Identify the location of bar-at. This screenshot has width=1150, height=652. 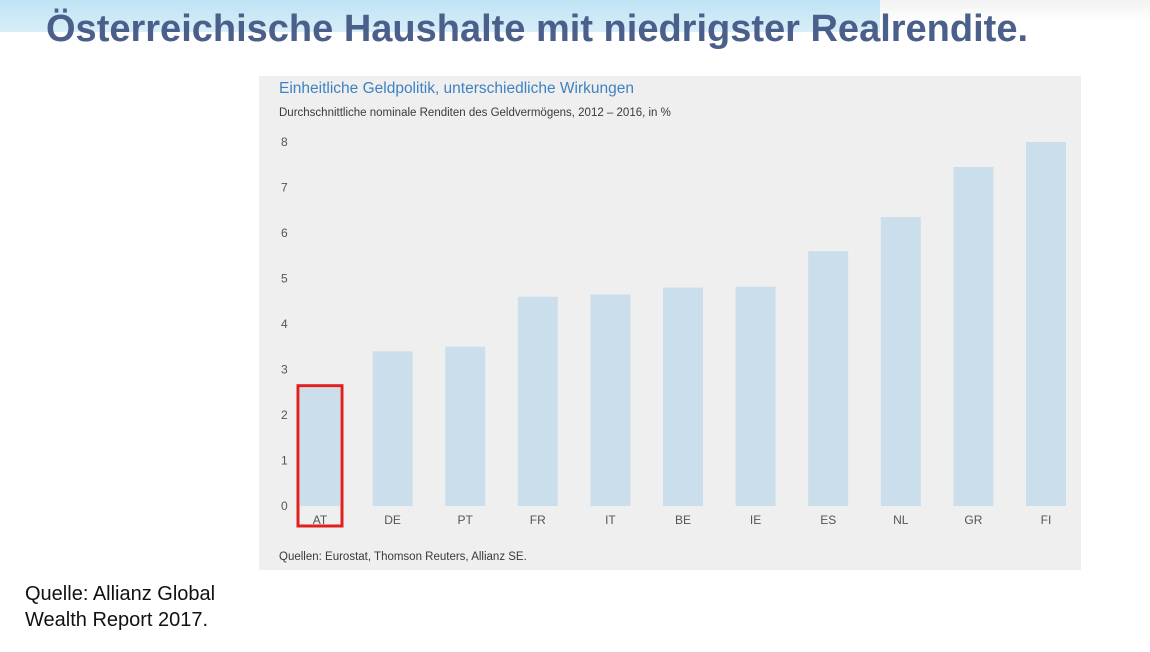
(320, 446).